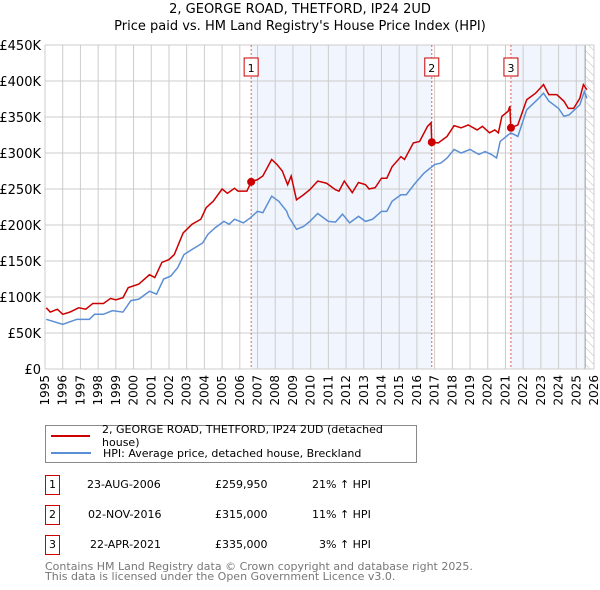 This screenshot has height=590, width=600. What do you see at coordinates (293, 390) in the screenshot?
I see `x-tick-label: 2009` at bounding box center [293, 390].